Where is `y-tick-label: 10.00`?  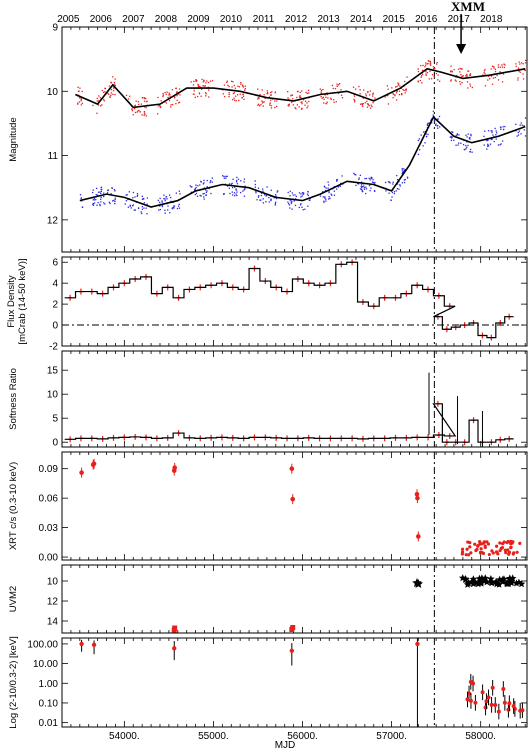
y-tick-label: 10.00 is located at coordinates (45, 664).